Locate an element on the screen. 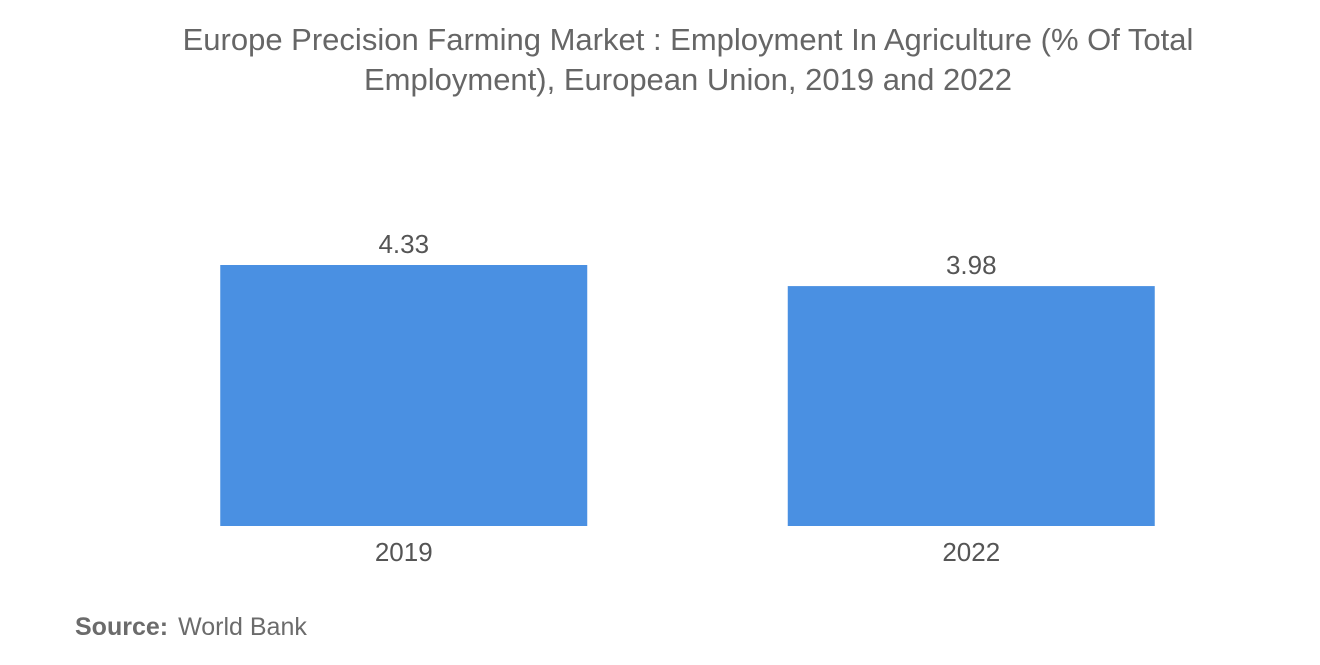  source-note: Source: World Bank is located at coordinates (191, 627).